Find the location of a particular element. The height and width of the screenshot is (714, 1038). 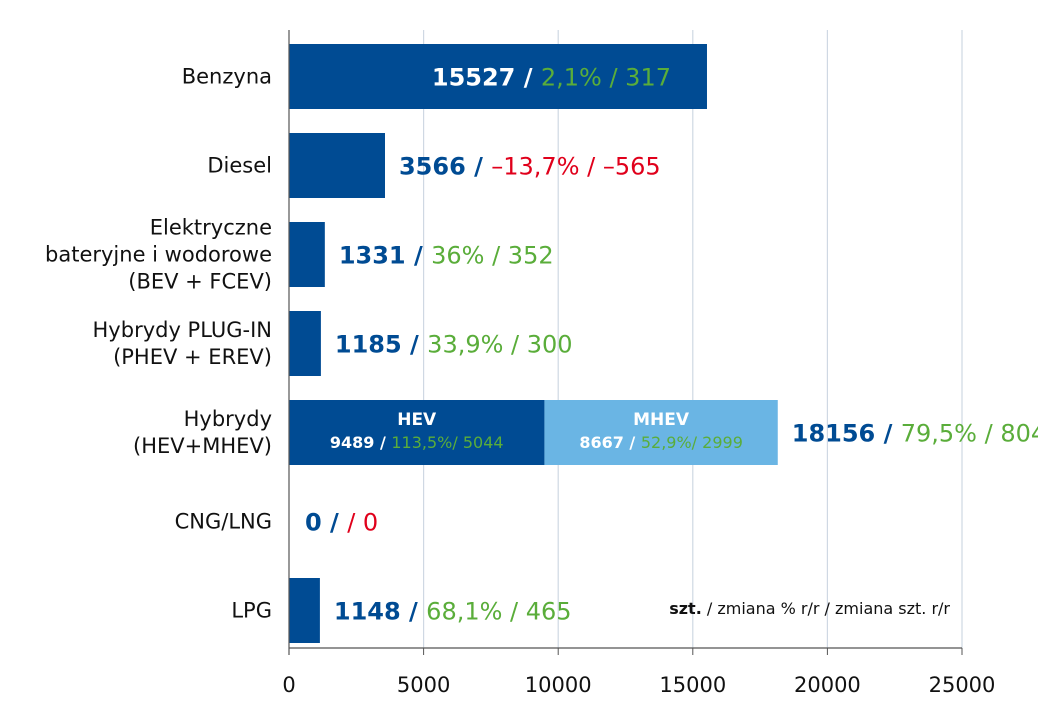

value-change: 68,1% / 465 is located at coordinates (498, 612).